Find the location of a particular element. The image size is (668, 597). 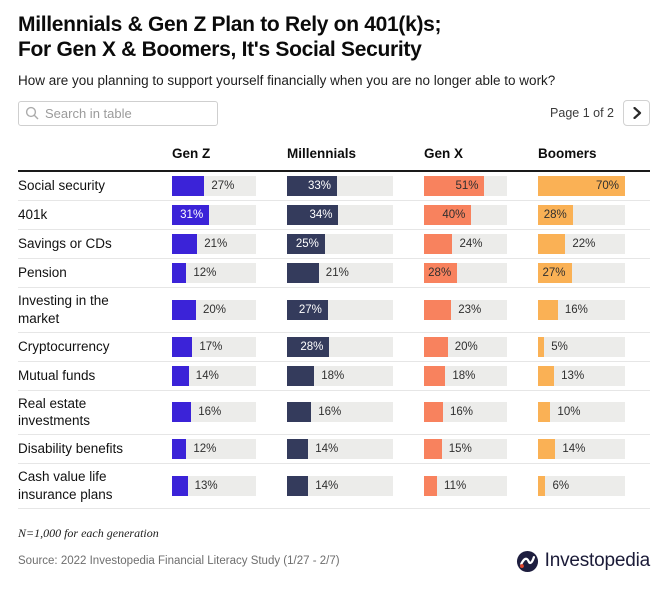

bar-cell: 18% is located at coordinates (465, 375).